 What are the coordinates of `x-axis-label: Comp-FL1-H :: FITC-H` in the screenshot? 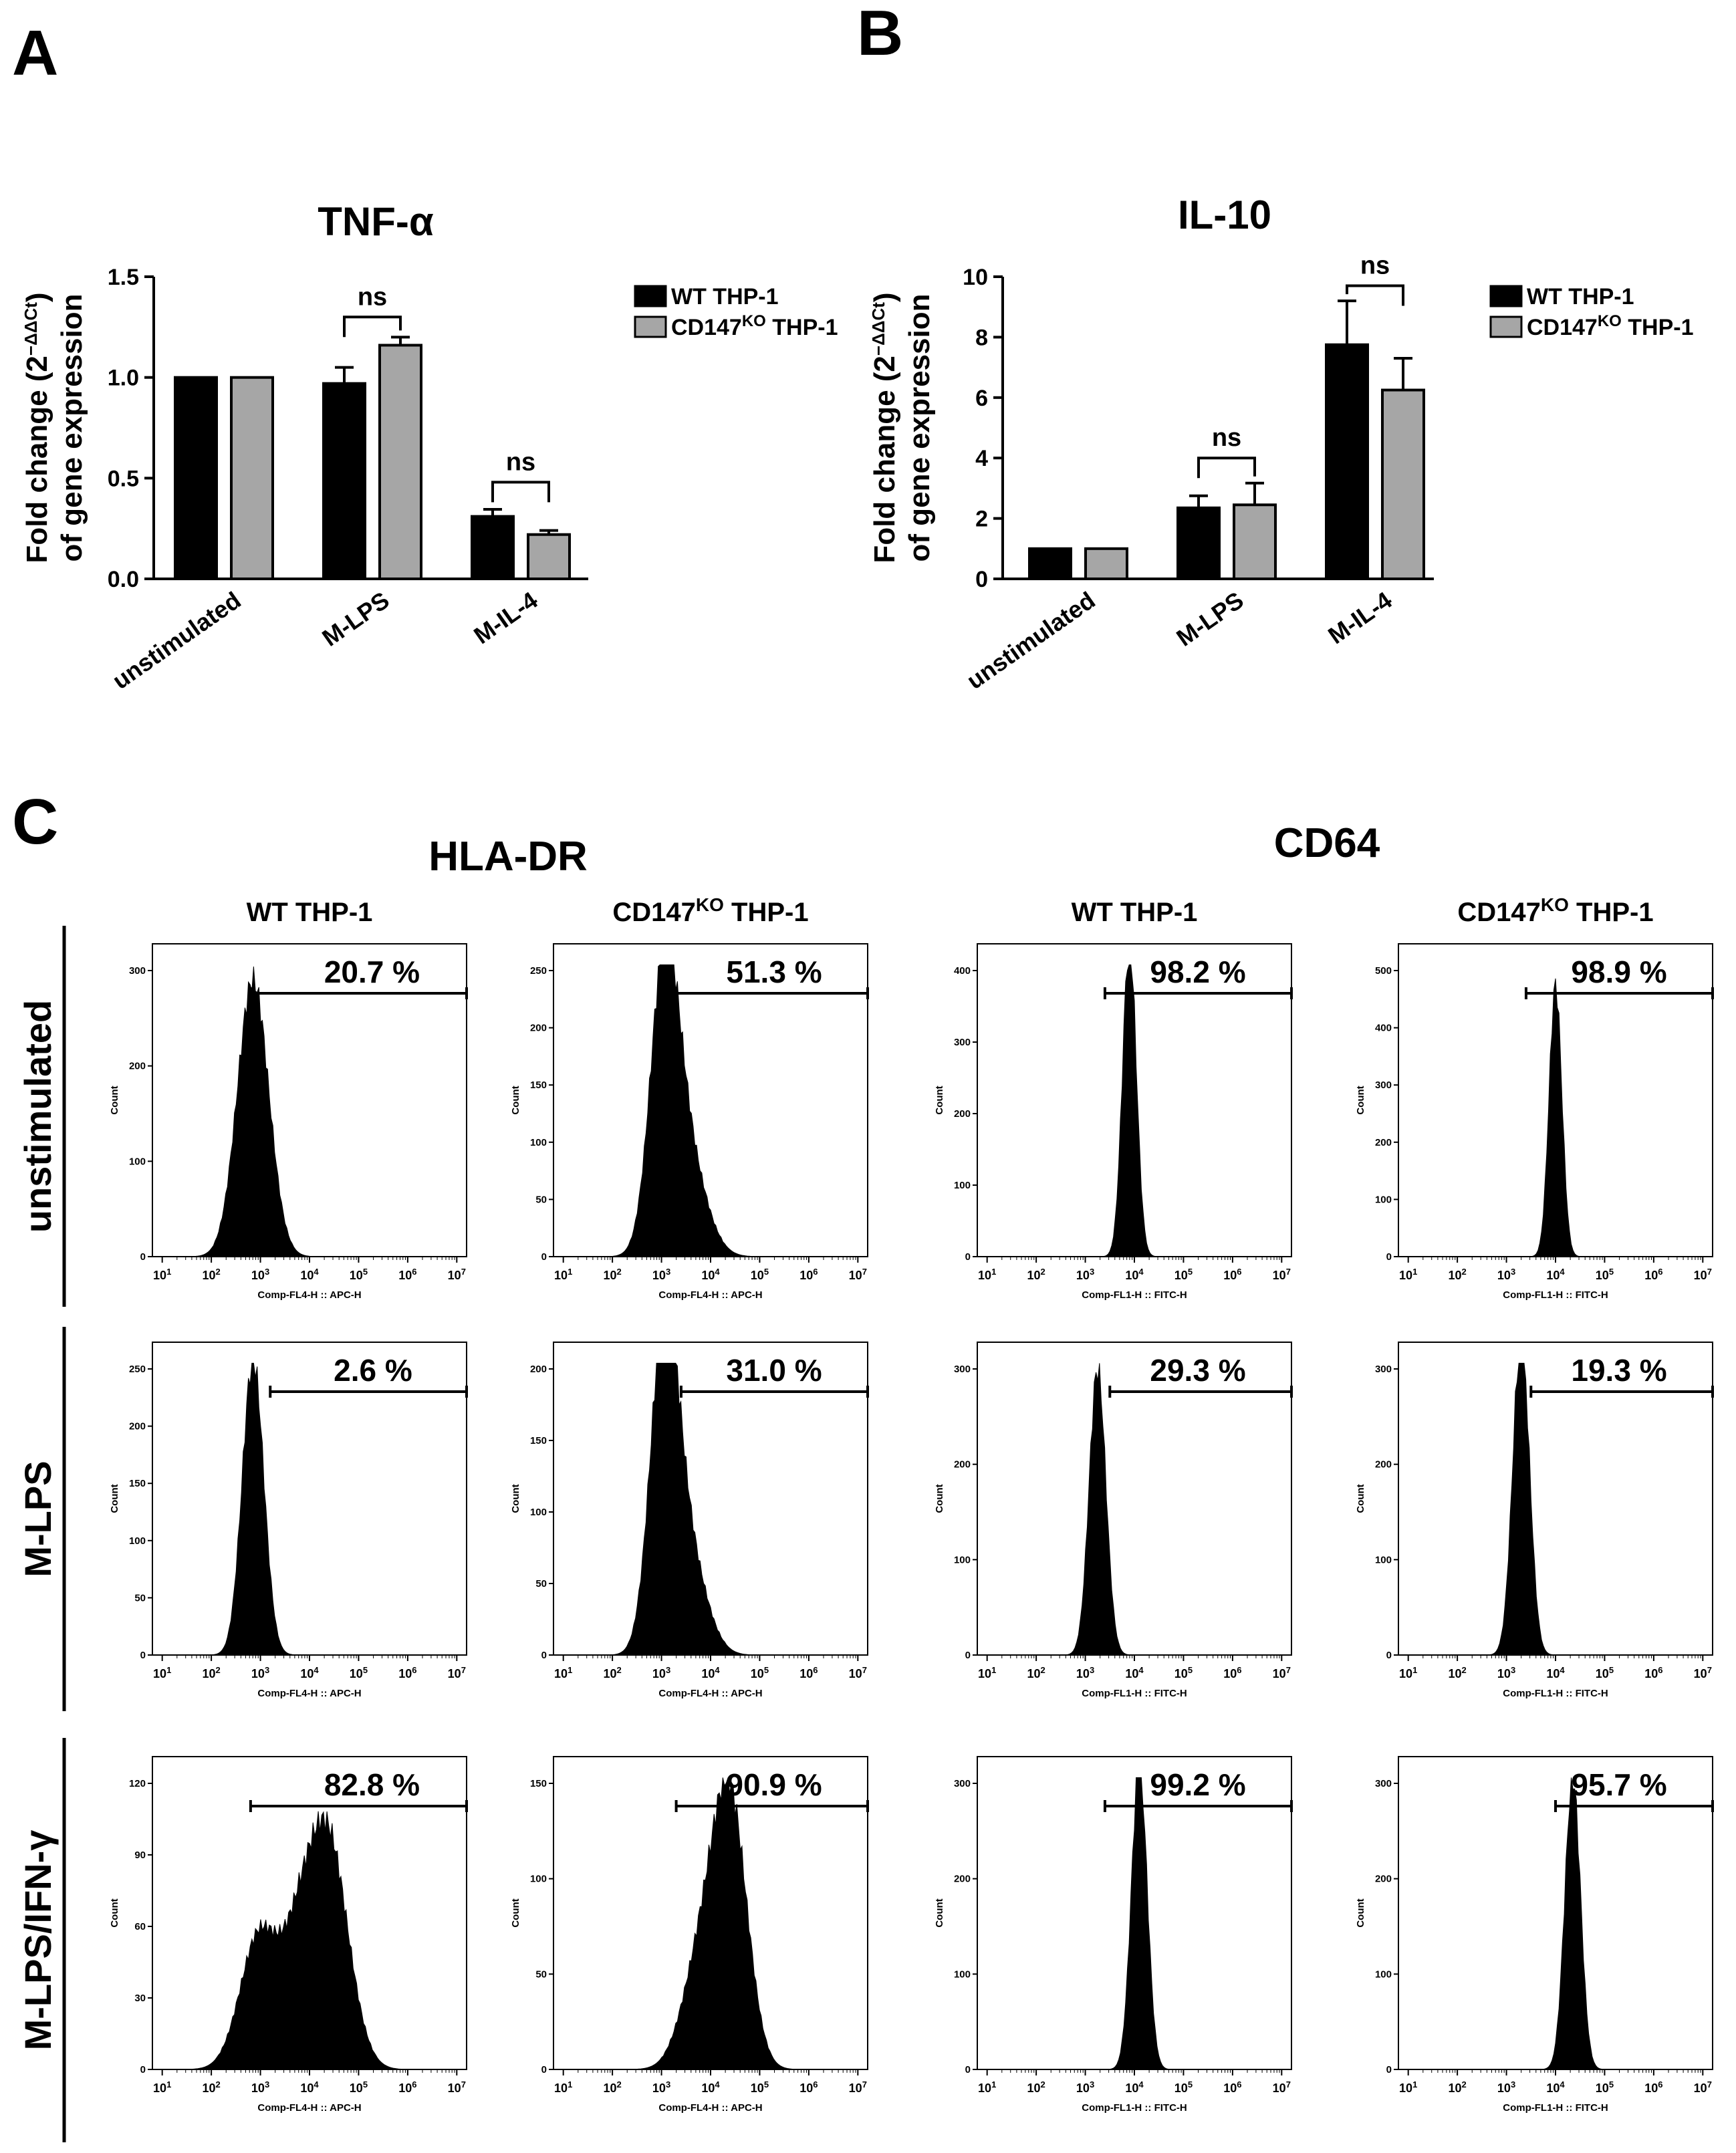 It's located at (1134, 2108).